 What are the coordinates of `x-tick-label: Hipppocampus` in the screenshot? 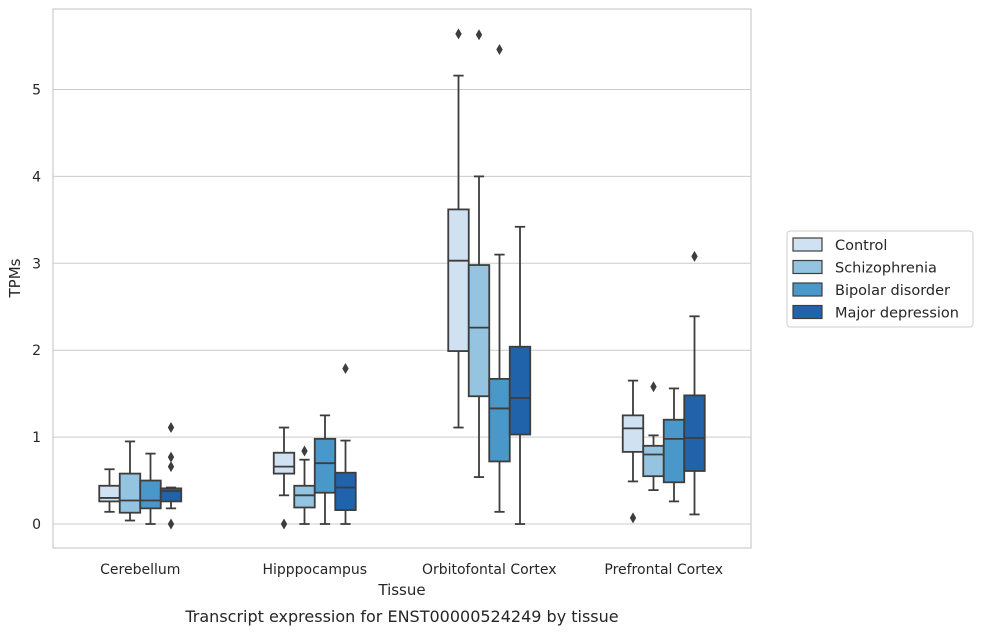 It's located at (314, 570).